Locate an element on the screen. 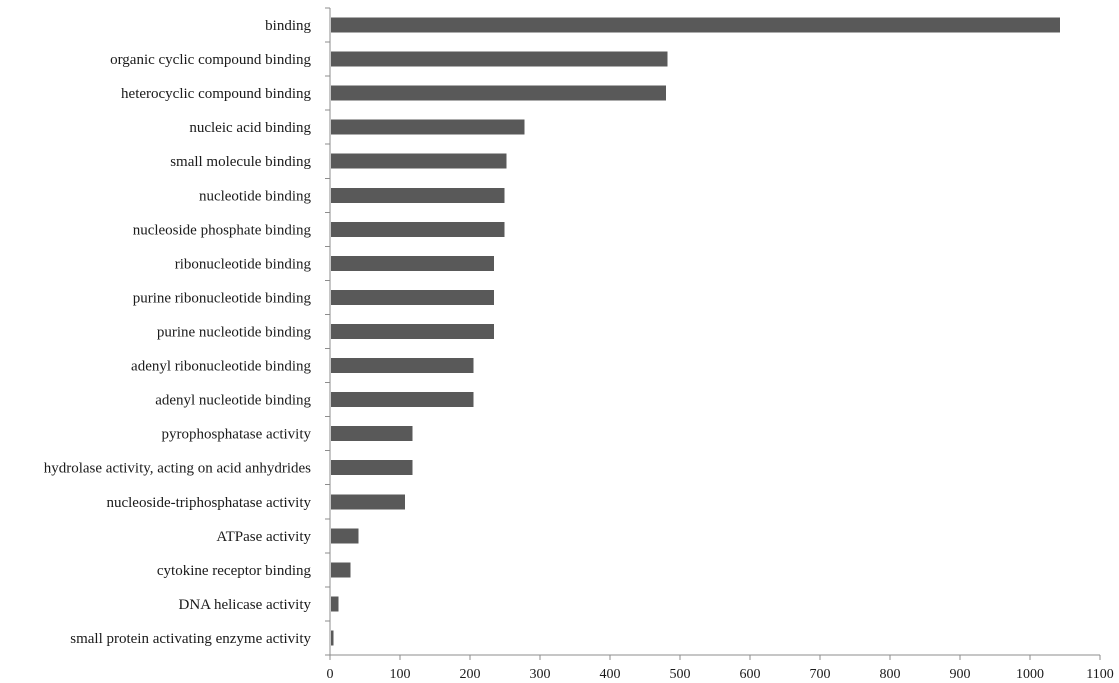 This screenshot has height=683, width=1119. category-label: purine ribonucleotide binding is located at coordinates (222, 298).